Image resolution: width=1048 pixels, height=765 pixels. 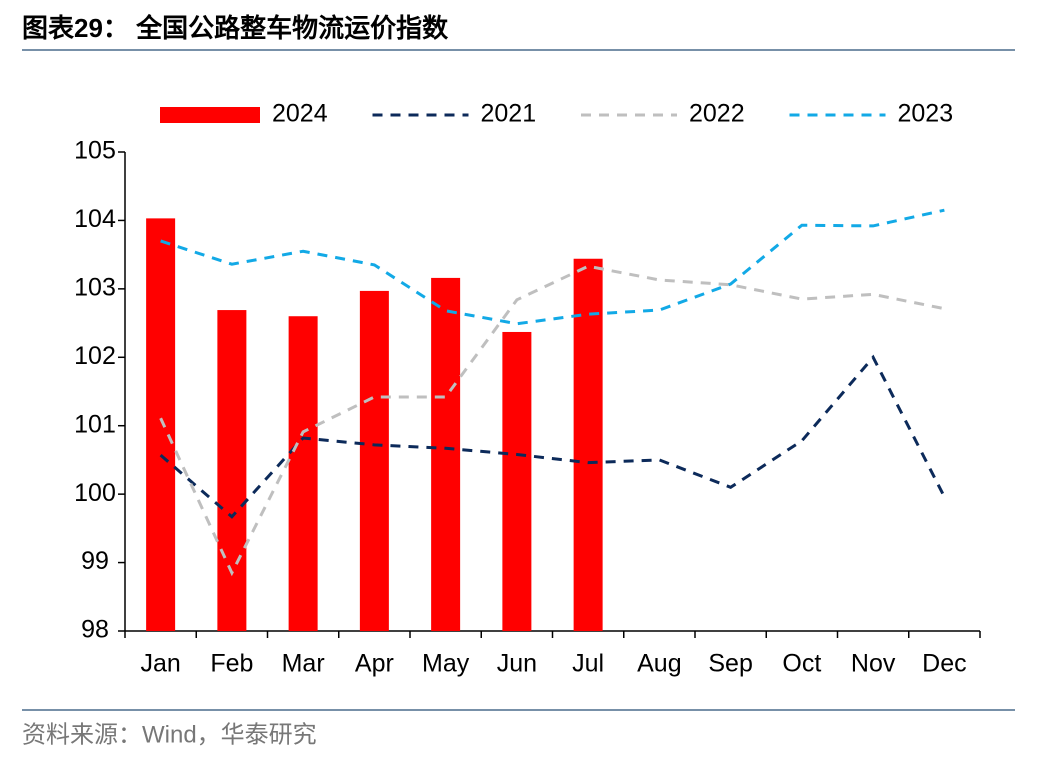 What do you see at coordinates (95, 630) in the screenshot?
I see `y-tick-label: 98` at bounding box center [95, 630].